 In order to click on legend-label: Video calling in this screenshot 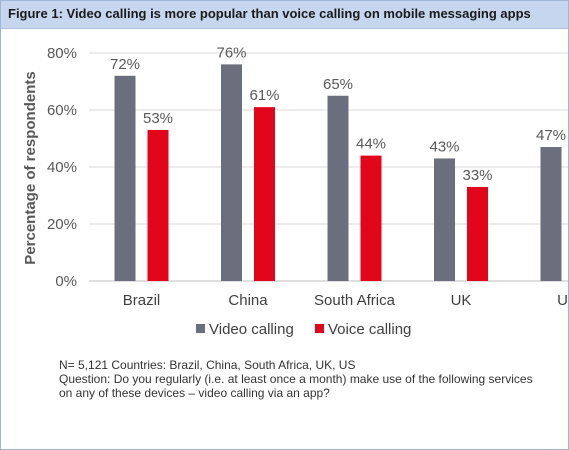, I will do `click(251, 329)`.